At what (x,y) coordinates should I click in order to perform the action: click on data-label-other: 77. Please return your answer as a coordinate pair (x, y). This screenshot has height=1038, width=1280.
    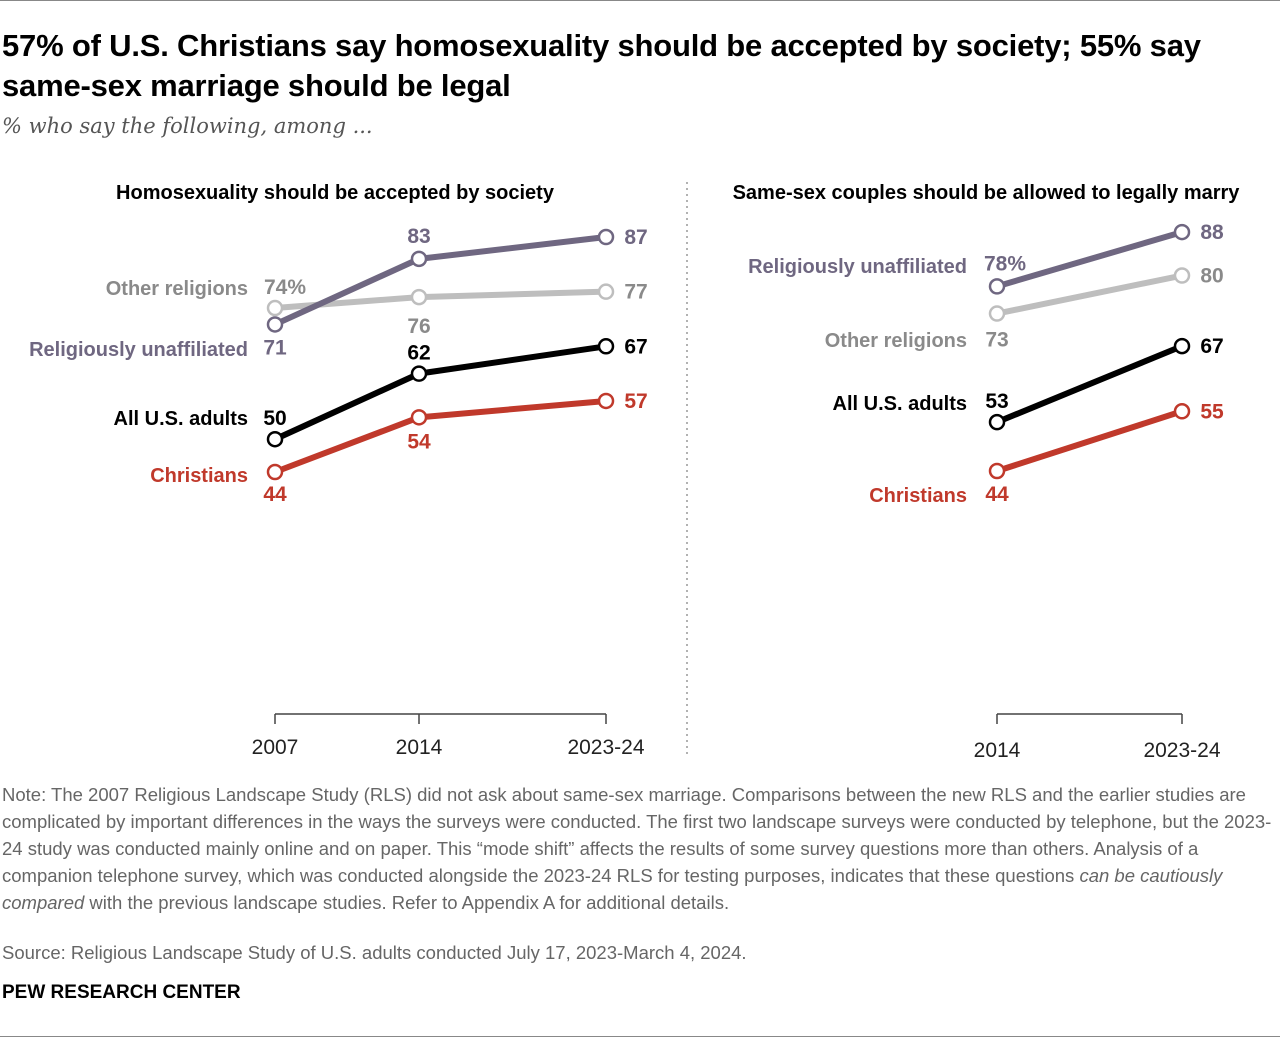
    Looking at the image, I should click on (635, 292).